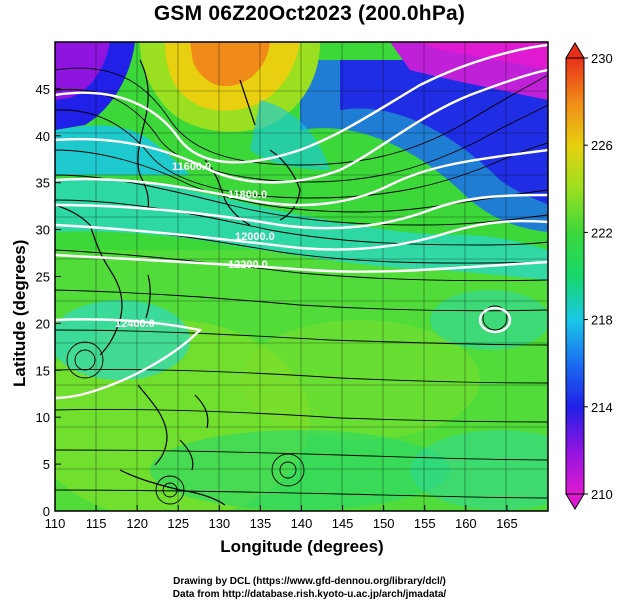 The height and width of the screenshot is (605, 619). What do you see at coordinates (247, 195) in the screenshot?
I see `contour-label: 11800.0` at bounding box center [247, 195].